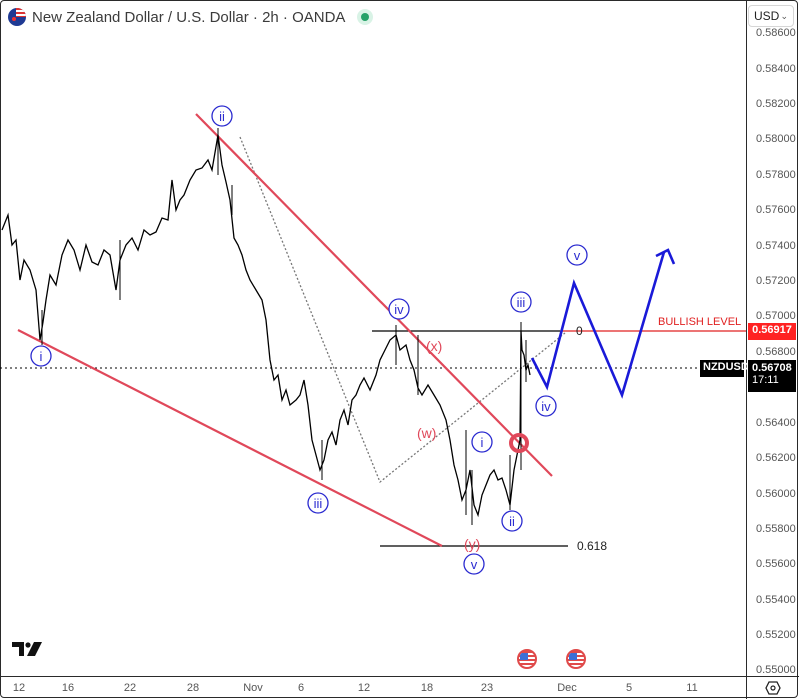 The image size is (800, 700). I want to click on time-tick: 6, so click(301, 688).